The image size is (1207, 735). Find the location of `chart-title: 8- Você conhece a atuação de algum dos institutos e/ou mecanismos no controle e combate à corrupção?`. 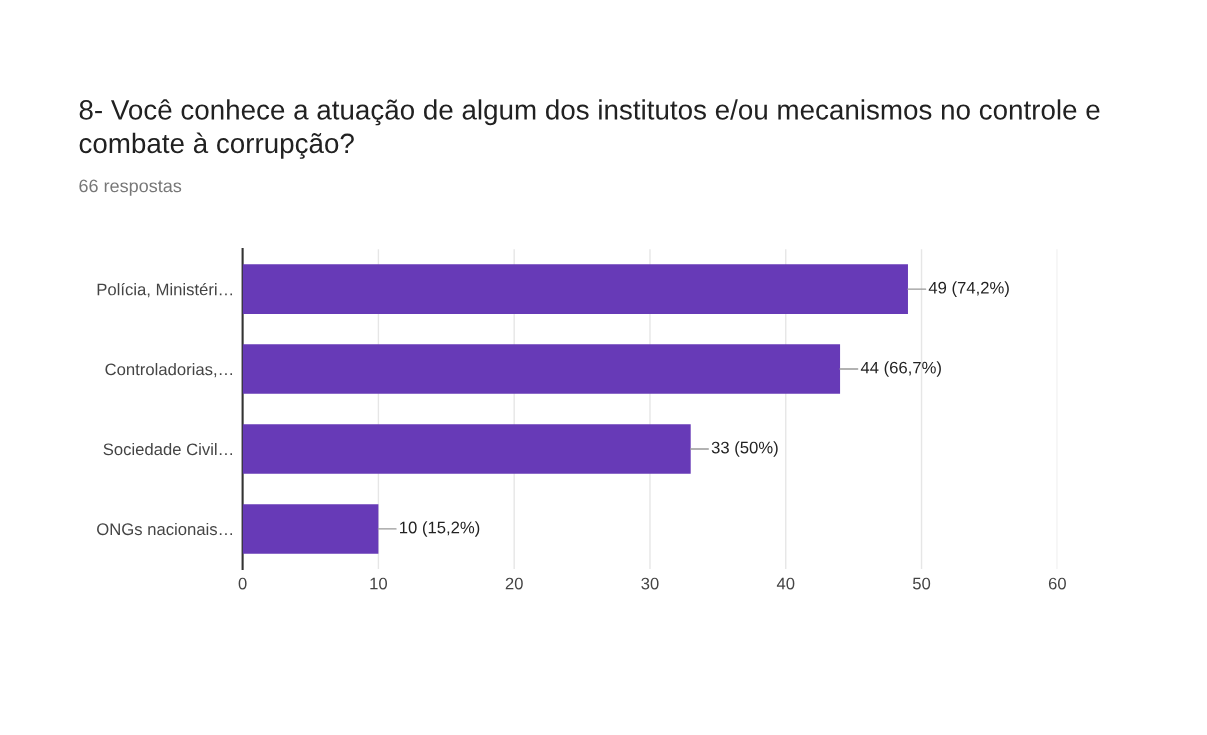

chart-title: 8- Você conhece a atuação de algum dos institutos e/ou mecanismos no controle e combate à corrupção? is located at coordinates (589, 129).